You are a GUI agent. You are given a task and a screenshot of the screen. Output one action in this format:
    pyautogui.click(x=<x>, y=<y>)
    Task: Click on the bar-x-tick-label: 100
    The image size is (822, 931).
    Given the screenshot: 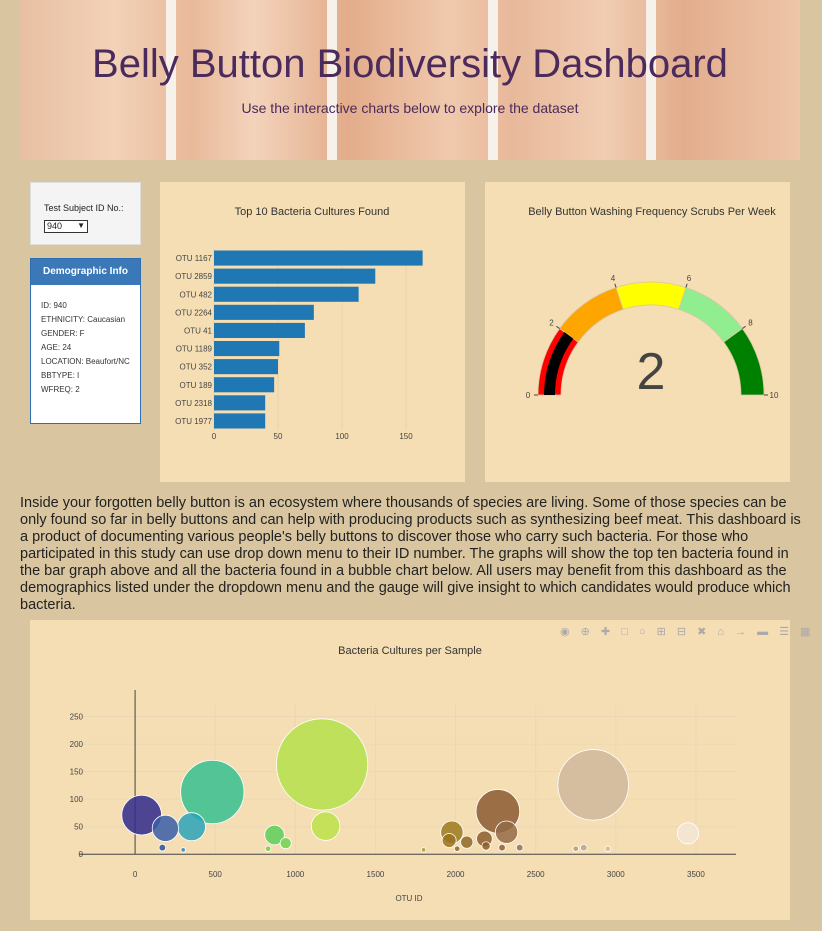 What is the action you would take?
    pyautogui.click(x=342, y=436)
    